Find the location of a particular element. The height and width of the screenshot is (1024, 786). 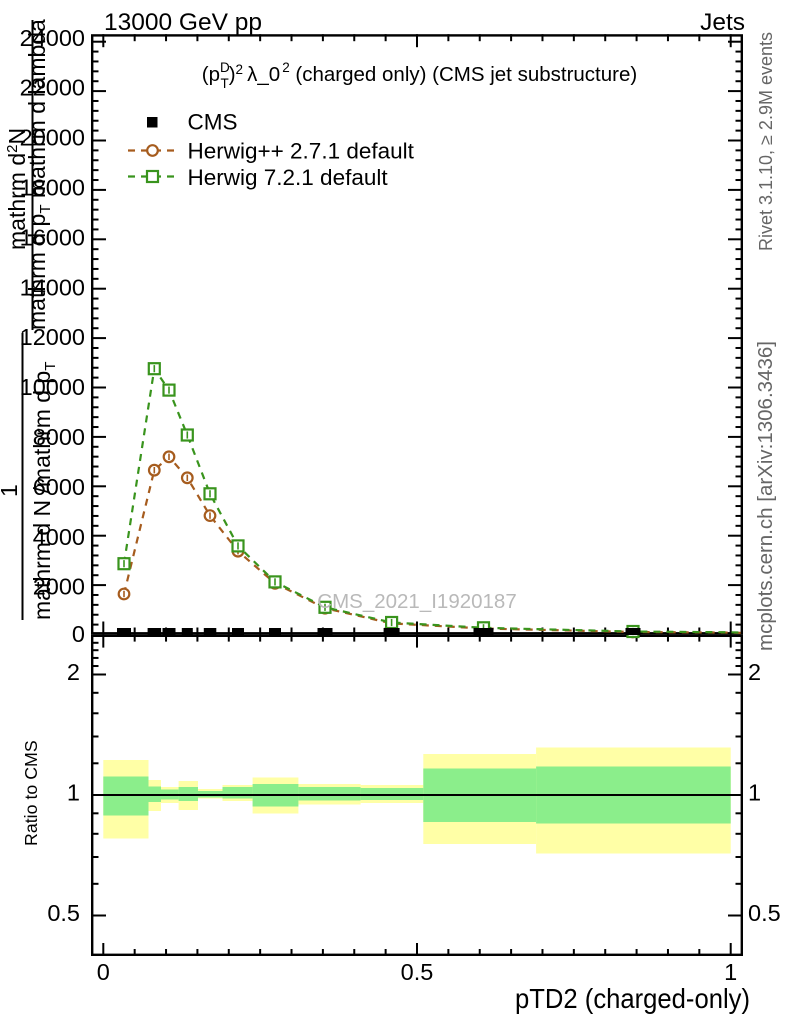

svg-text: 14000 is located at coordinates (52, 287).